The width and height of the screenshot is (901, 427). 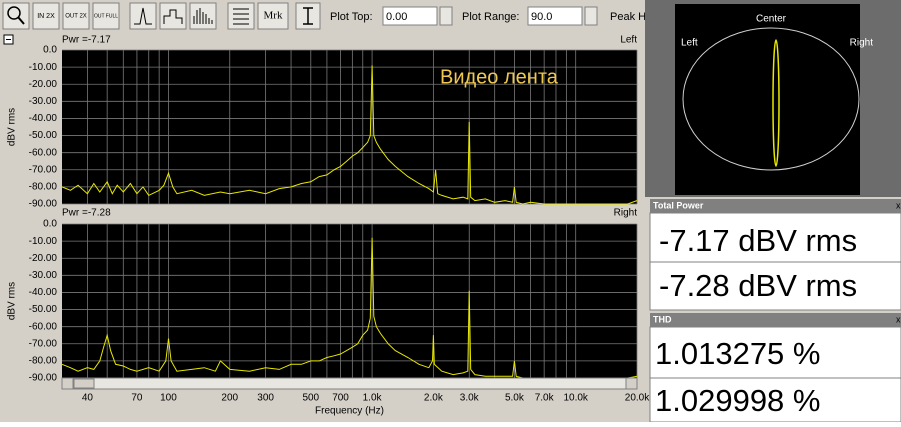 What do you see at coordinates (555, 16) in the screenshot?
I see `plot-range-input` at bounding box center [555, 16].